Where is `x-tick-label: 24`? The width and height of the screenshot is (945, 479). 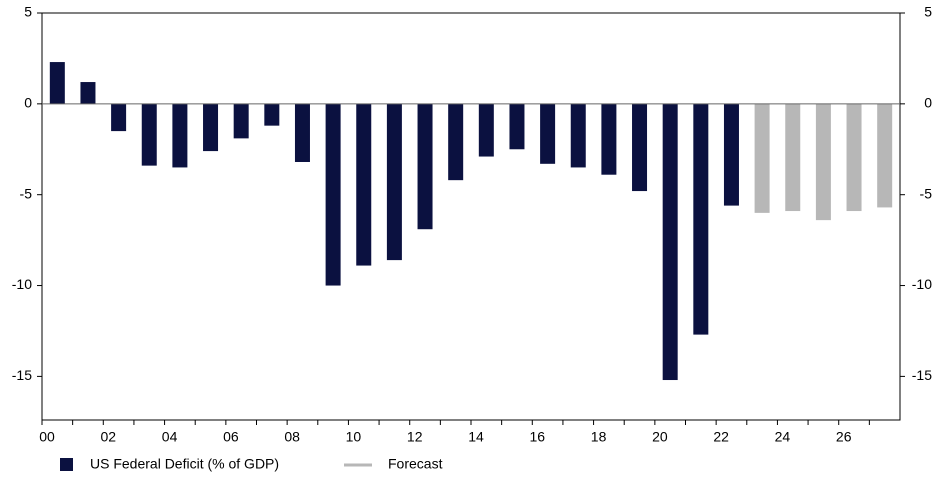
x-tick-label: 24 is located at coordinates (783, 437).